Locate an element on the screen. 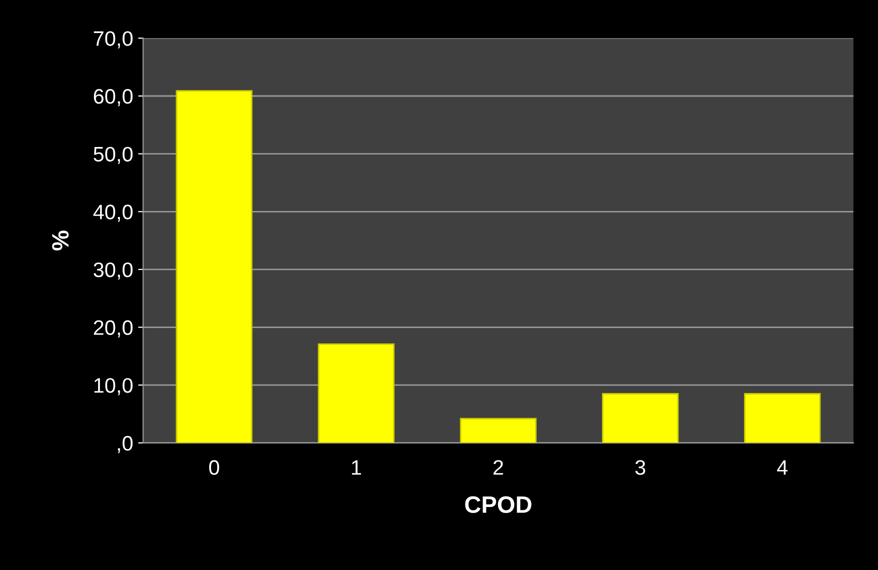 The image size is (878, 570). x-tick-label: 2 is located at coordinates (499, 467).